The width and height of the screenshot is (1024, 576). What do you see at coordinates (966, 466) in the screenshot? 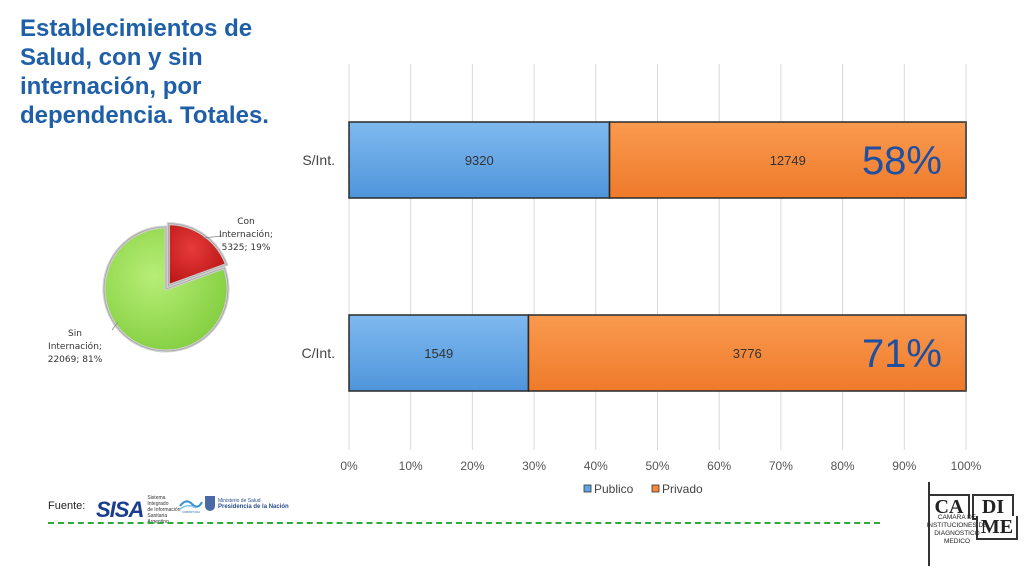
I see `x-tick-label: 100%` at bounding box center [966, 466].